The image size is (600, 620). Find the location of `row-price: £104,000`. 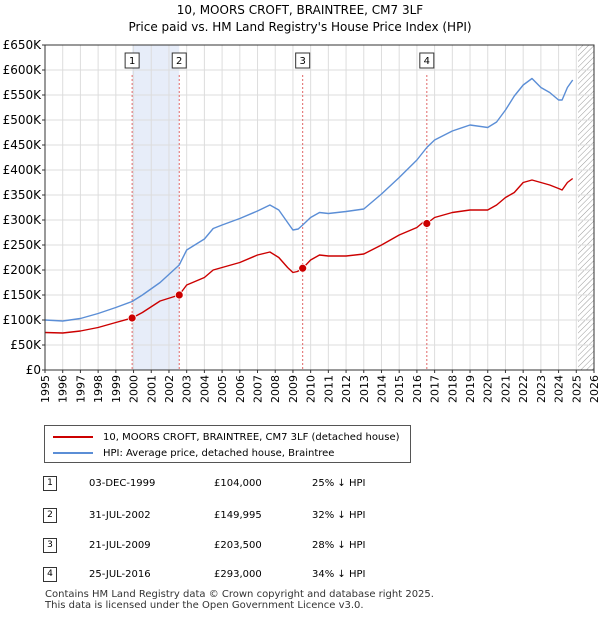

row-price: £104,000 is located at coordinates (238, 483).